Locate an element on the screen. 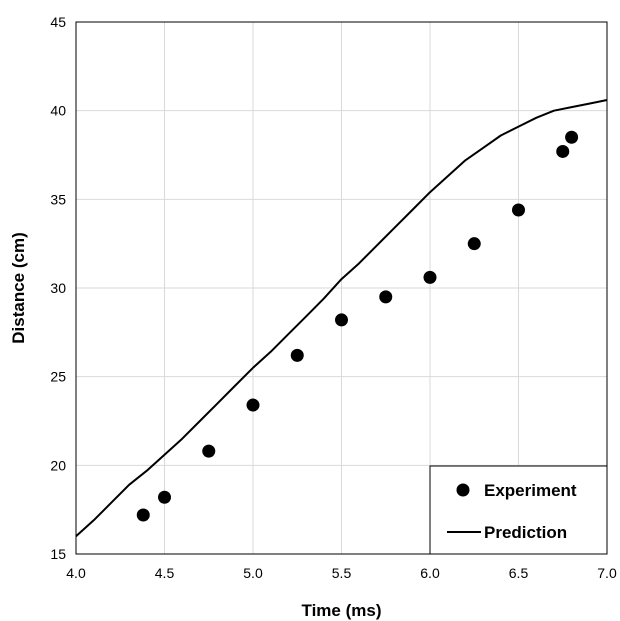 The width and height of the screenshot is (620, 621). y-tick-label: 30 is located at coordinates (58, 288).